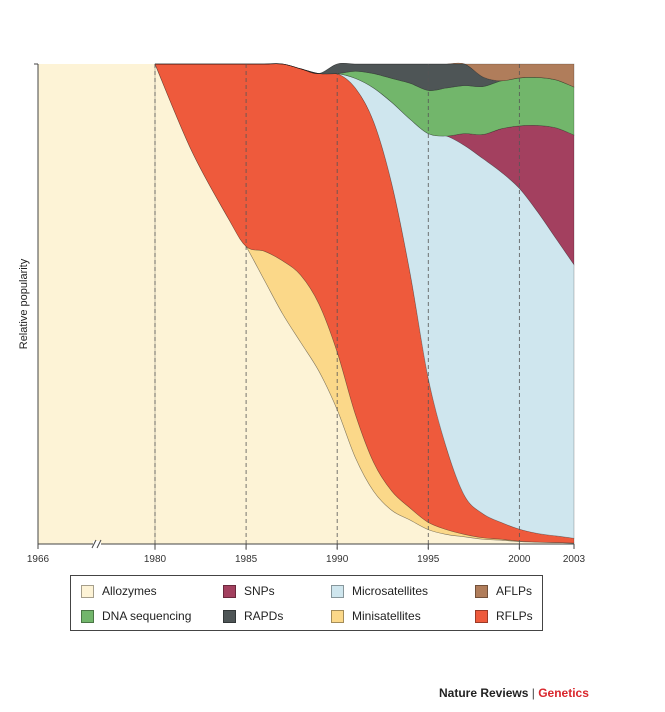 The height and width of the screenshot is (712, 665). Describe the element at coordinates (563, 693) in the screenshot. I see `section-name: Genetics` at that location.